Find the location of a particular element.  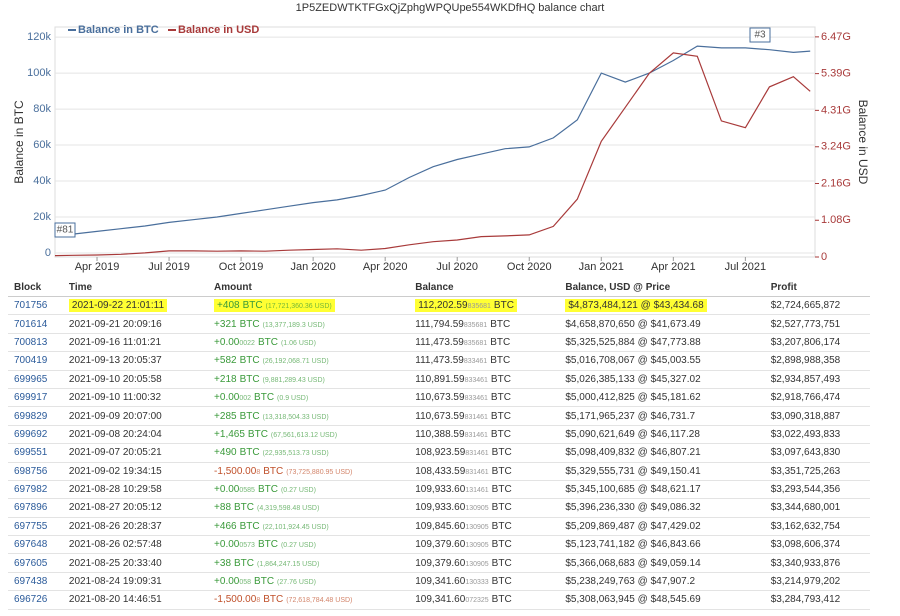

balance: 109,379.60 is located at coordinates (440, 563).